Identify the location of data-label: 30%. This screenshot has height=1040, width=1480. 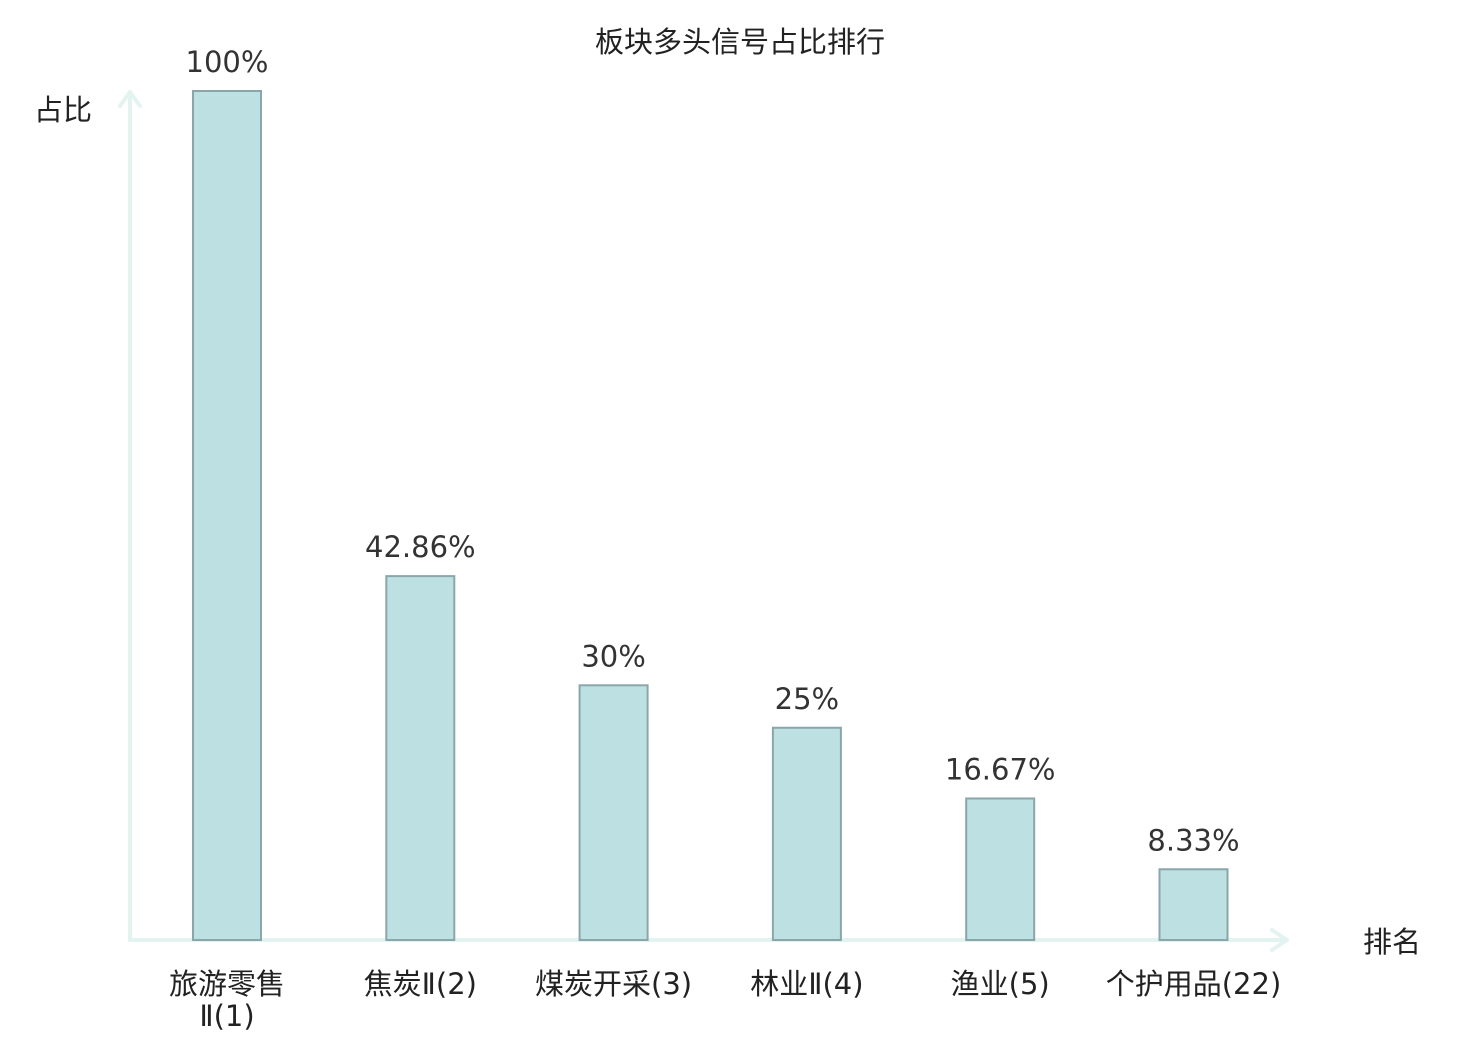
(613, 656).